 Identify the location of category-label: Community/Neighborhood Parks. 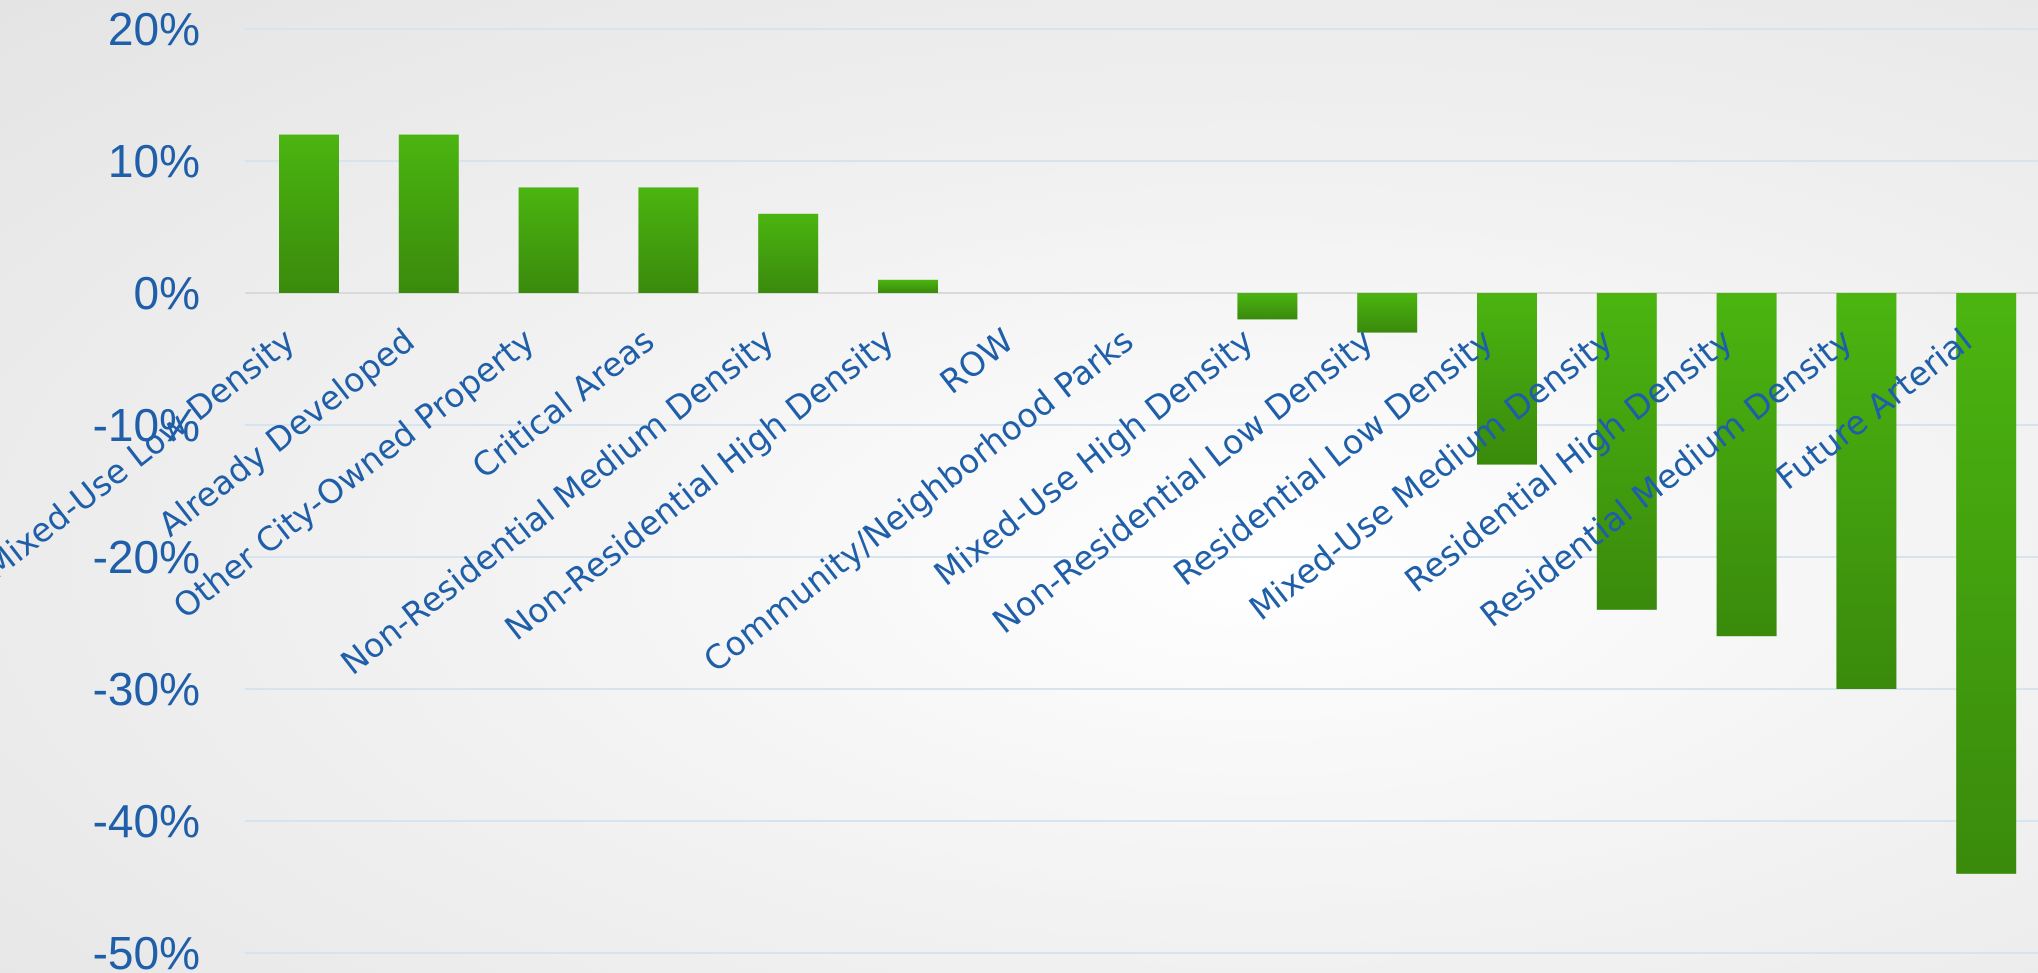
(918, 500).